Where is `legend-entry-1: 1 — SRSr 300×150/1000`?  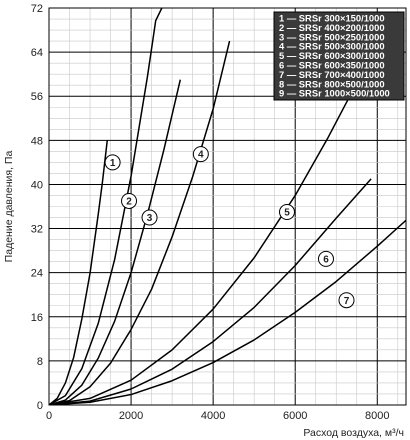
legend-entry-1: 1 — SRSr 300×150/1000 is located at coordinates (332, 18).